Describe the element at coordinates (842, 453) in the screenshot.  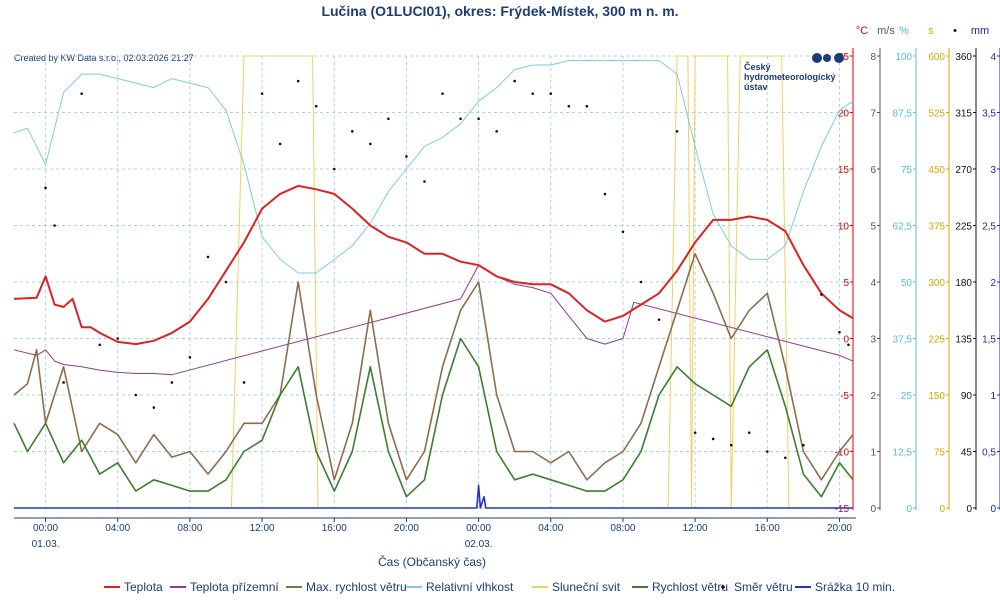
I see `y-tick-label: -10` at that location.